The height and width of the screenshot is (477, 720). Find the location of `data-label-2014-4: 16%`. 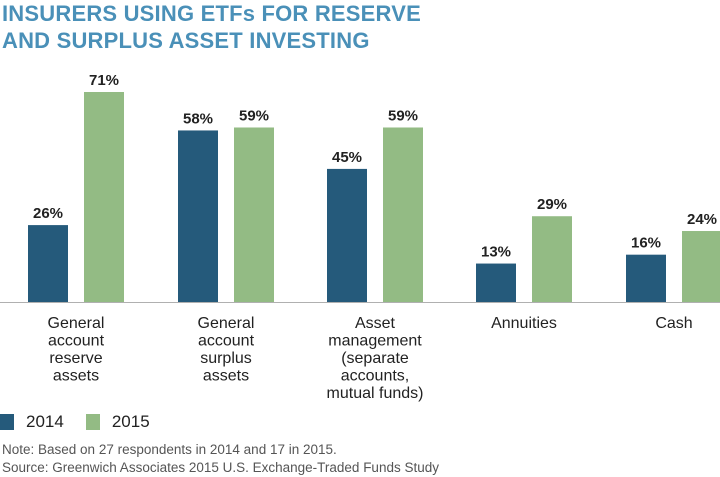

data-label-2014-4: 16% is located at coordinates (646, 243).